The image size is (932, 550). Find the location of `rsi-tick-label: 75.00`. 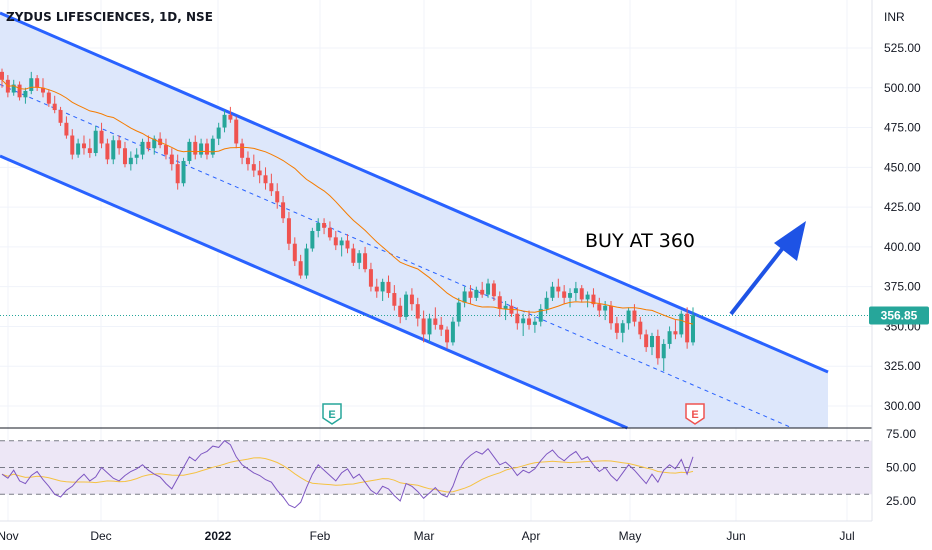

rsi-tick-label: 75.00 is located at coordinates (901, 434).